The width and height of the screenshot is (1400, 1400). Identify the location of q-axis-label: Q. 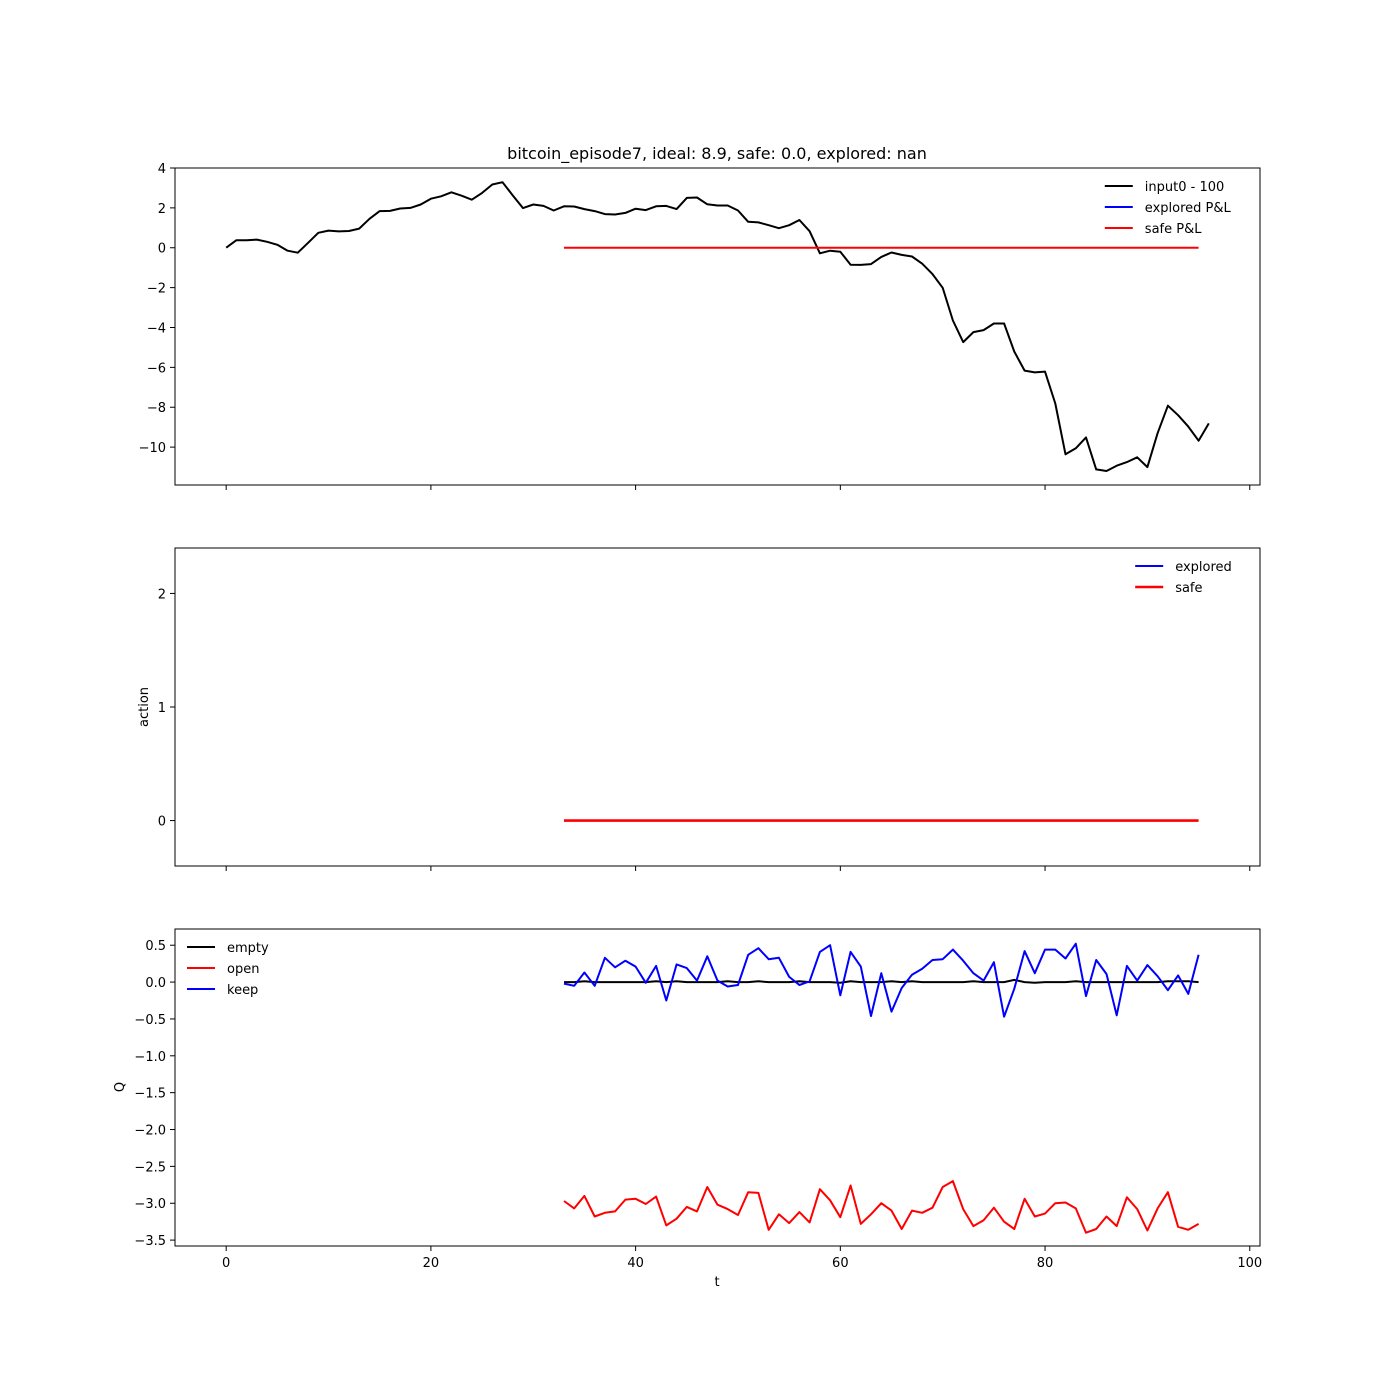
(120, 1087).